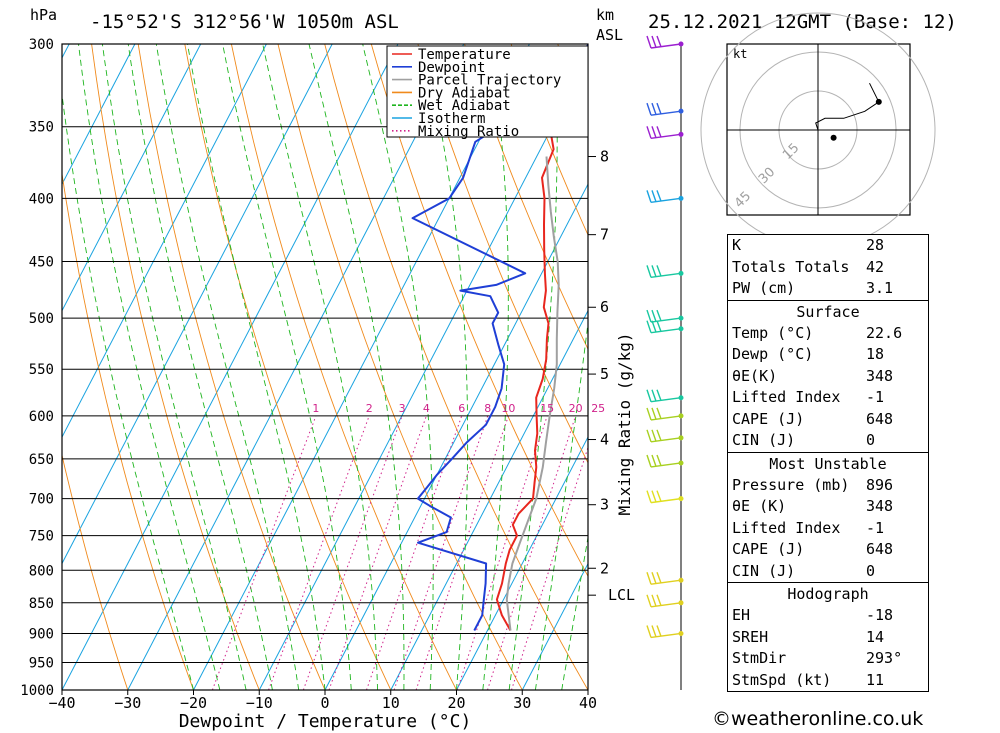  Describe the element at coordinates (880, 418) in the screenshot. I see `surface-value: 648` at that location.